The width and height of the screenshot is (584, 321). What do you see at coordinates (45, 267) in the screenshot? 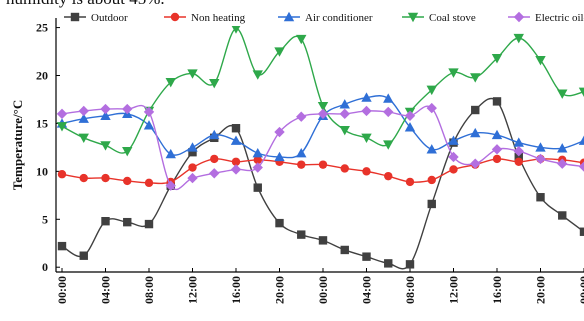
I see `y-tick-label: 0` at bounding box center [45, 267].